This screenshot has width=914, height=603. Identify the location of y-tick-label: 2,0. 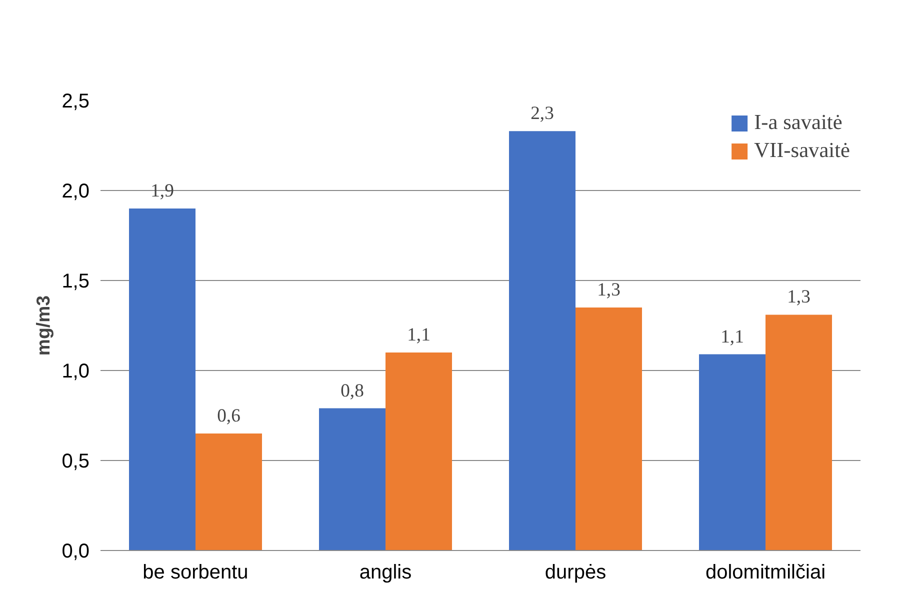
(76, 191).